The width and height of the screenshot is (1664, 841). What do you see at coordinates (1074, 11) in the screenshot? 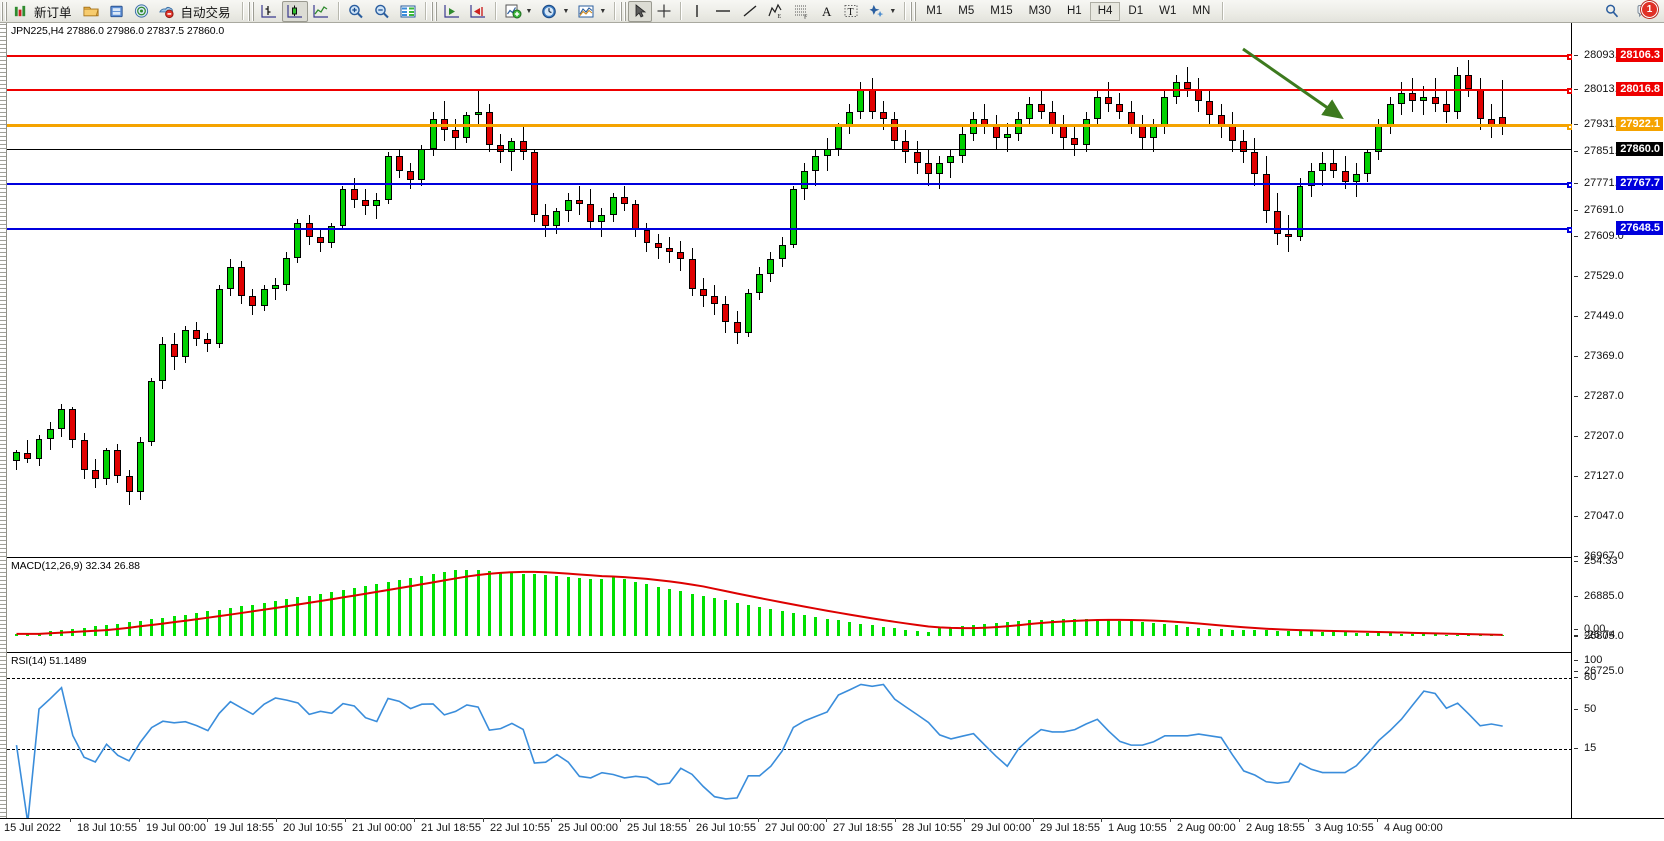
I see `timeframe-h1: H1` at bounding box center [1074, 11].